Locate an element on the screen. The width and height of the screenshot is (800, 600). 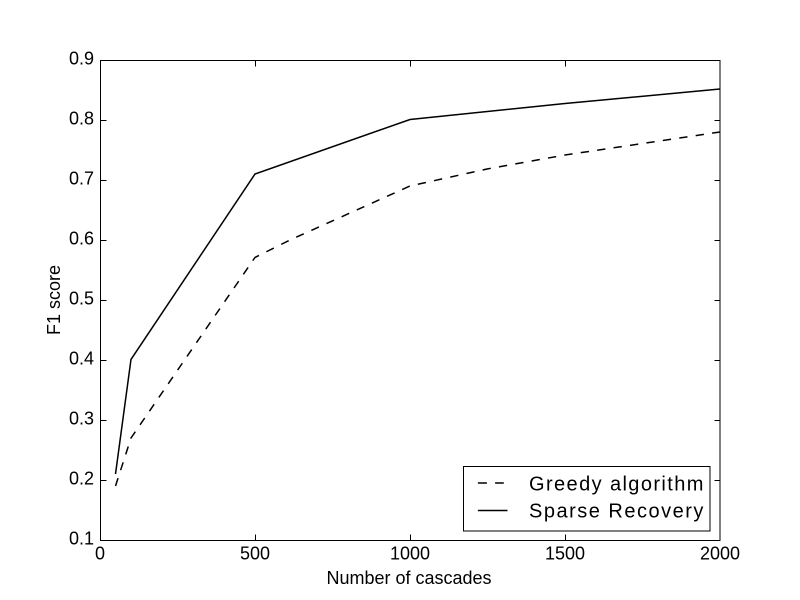
svg-text: 0.9 is located at coordinates (81, 59).